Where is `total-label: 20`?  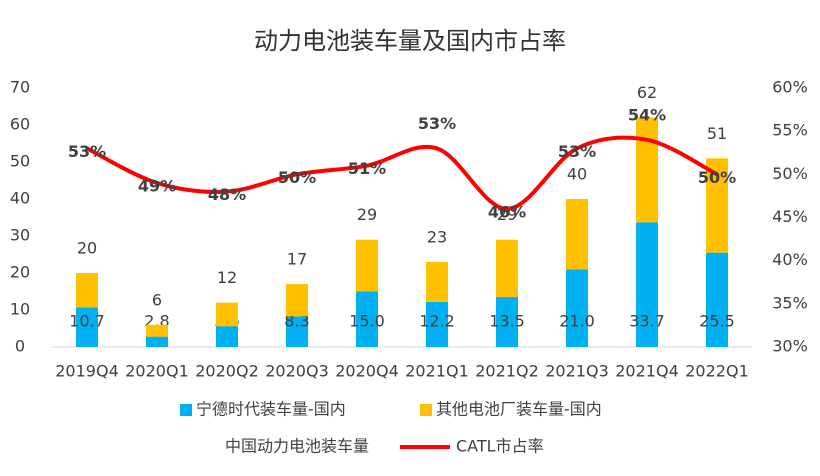
total-label: 20 is located at coordinates (87, 248).